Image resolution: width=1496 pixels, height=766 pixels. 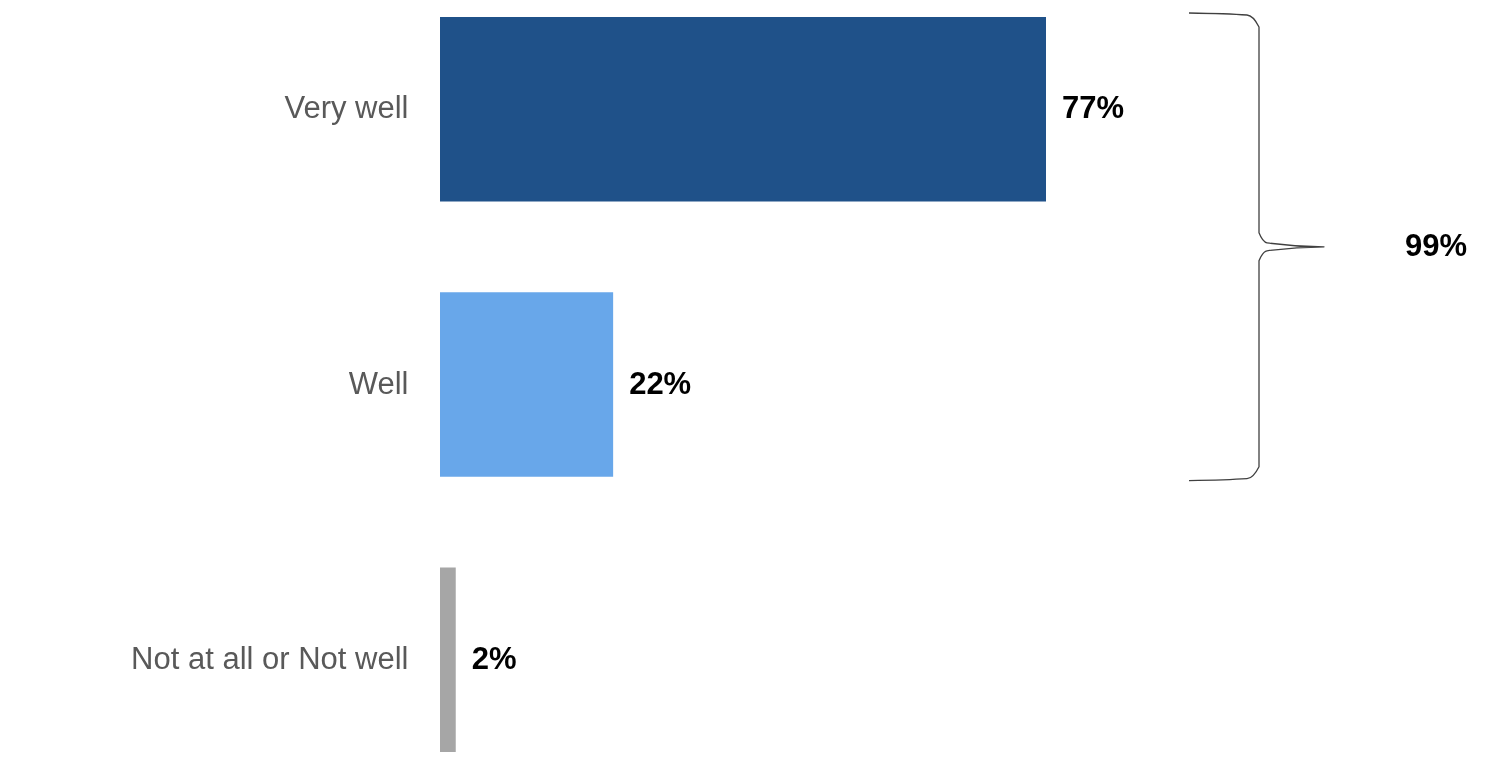 What do you see at coordinates (1093, 108) in the screenshot?
I see `data-label: 77%` at bounding box center [1093, 108].